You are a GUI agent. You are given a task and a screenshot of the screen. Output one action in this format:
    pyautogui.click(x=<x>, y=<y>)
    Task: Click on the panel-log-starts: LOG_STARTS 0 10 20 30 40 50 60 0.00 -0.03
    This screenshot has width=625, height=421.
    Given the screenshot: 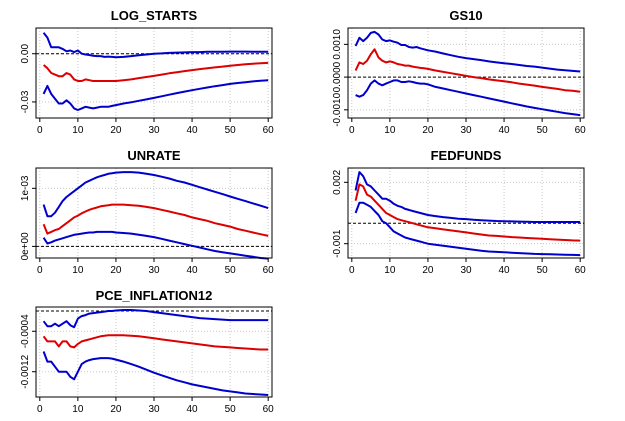 What is the action you would take?
    pyautogui.click(x=147, y=72)
    